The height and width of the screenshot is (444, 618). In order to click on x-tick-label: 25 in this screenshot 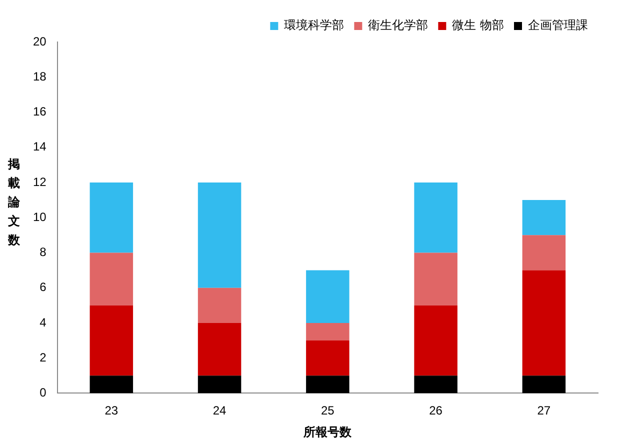, I will do `click(327, 411)`.